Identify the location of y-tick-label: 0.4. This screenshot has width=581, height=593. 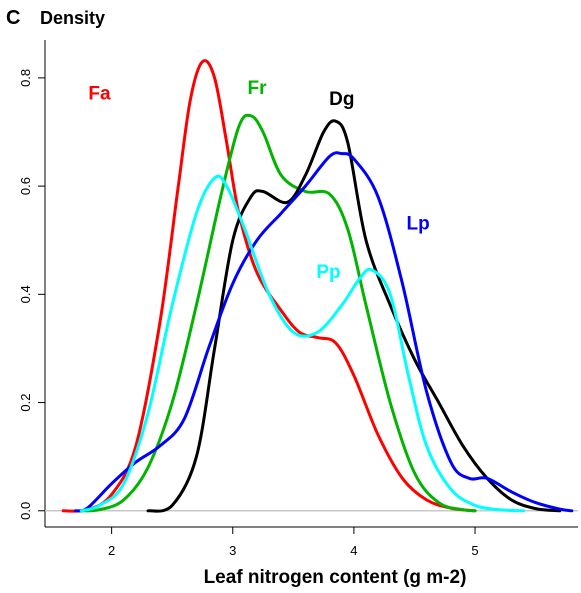
(25, 294).